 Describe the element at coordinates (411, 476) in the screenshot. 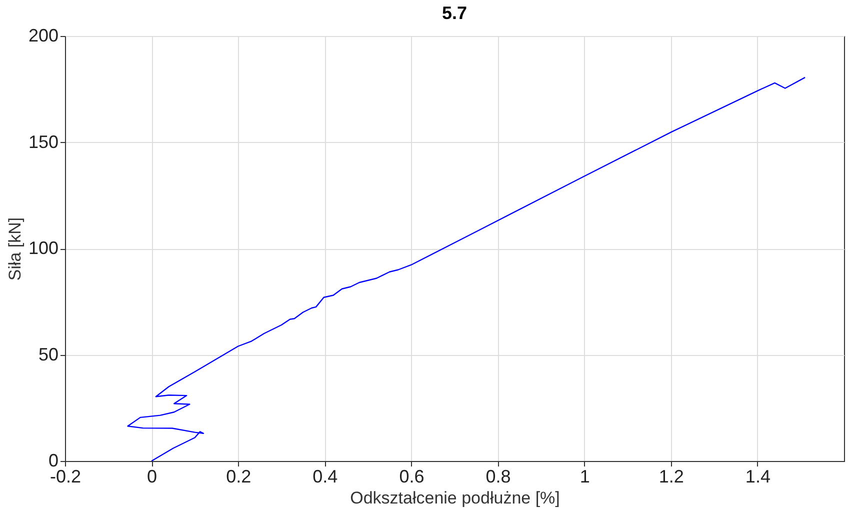

I see `x-tick-label: 0.6` at that location.